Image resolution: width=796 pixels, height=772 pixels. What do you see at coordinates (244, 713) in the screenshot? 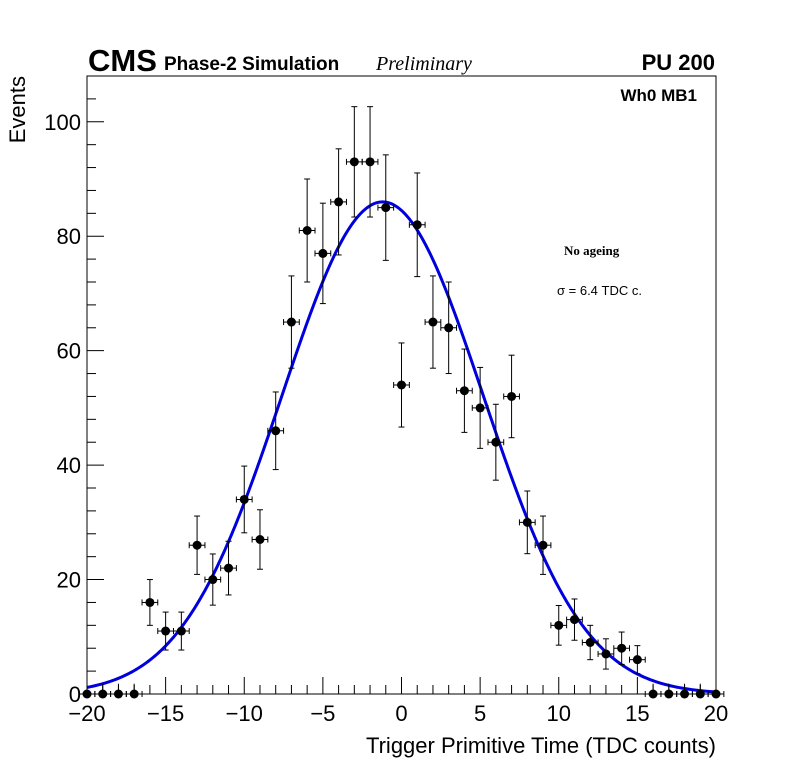
I see `x-tick-label: −10` at bounding box center [244, 713].